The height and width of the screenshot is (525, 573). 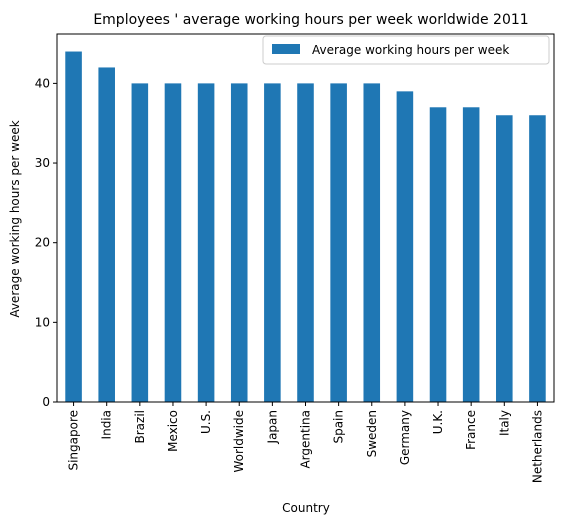 What do you see at coordinates (339, 427) in the screenshot?
I see `x-tick-label: Spain` at bounding box center [339, 427].